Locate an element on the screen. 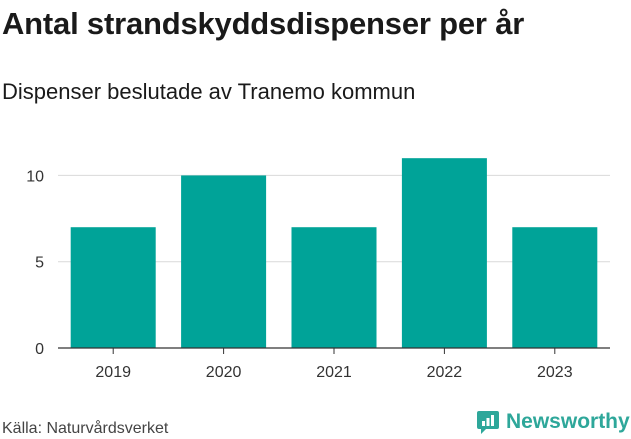  brand-logo: Newsworthy is located at coordinates (553, 422).